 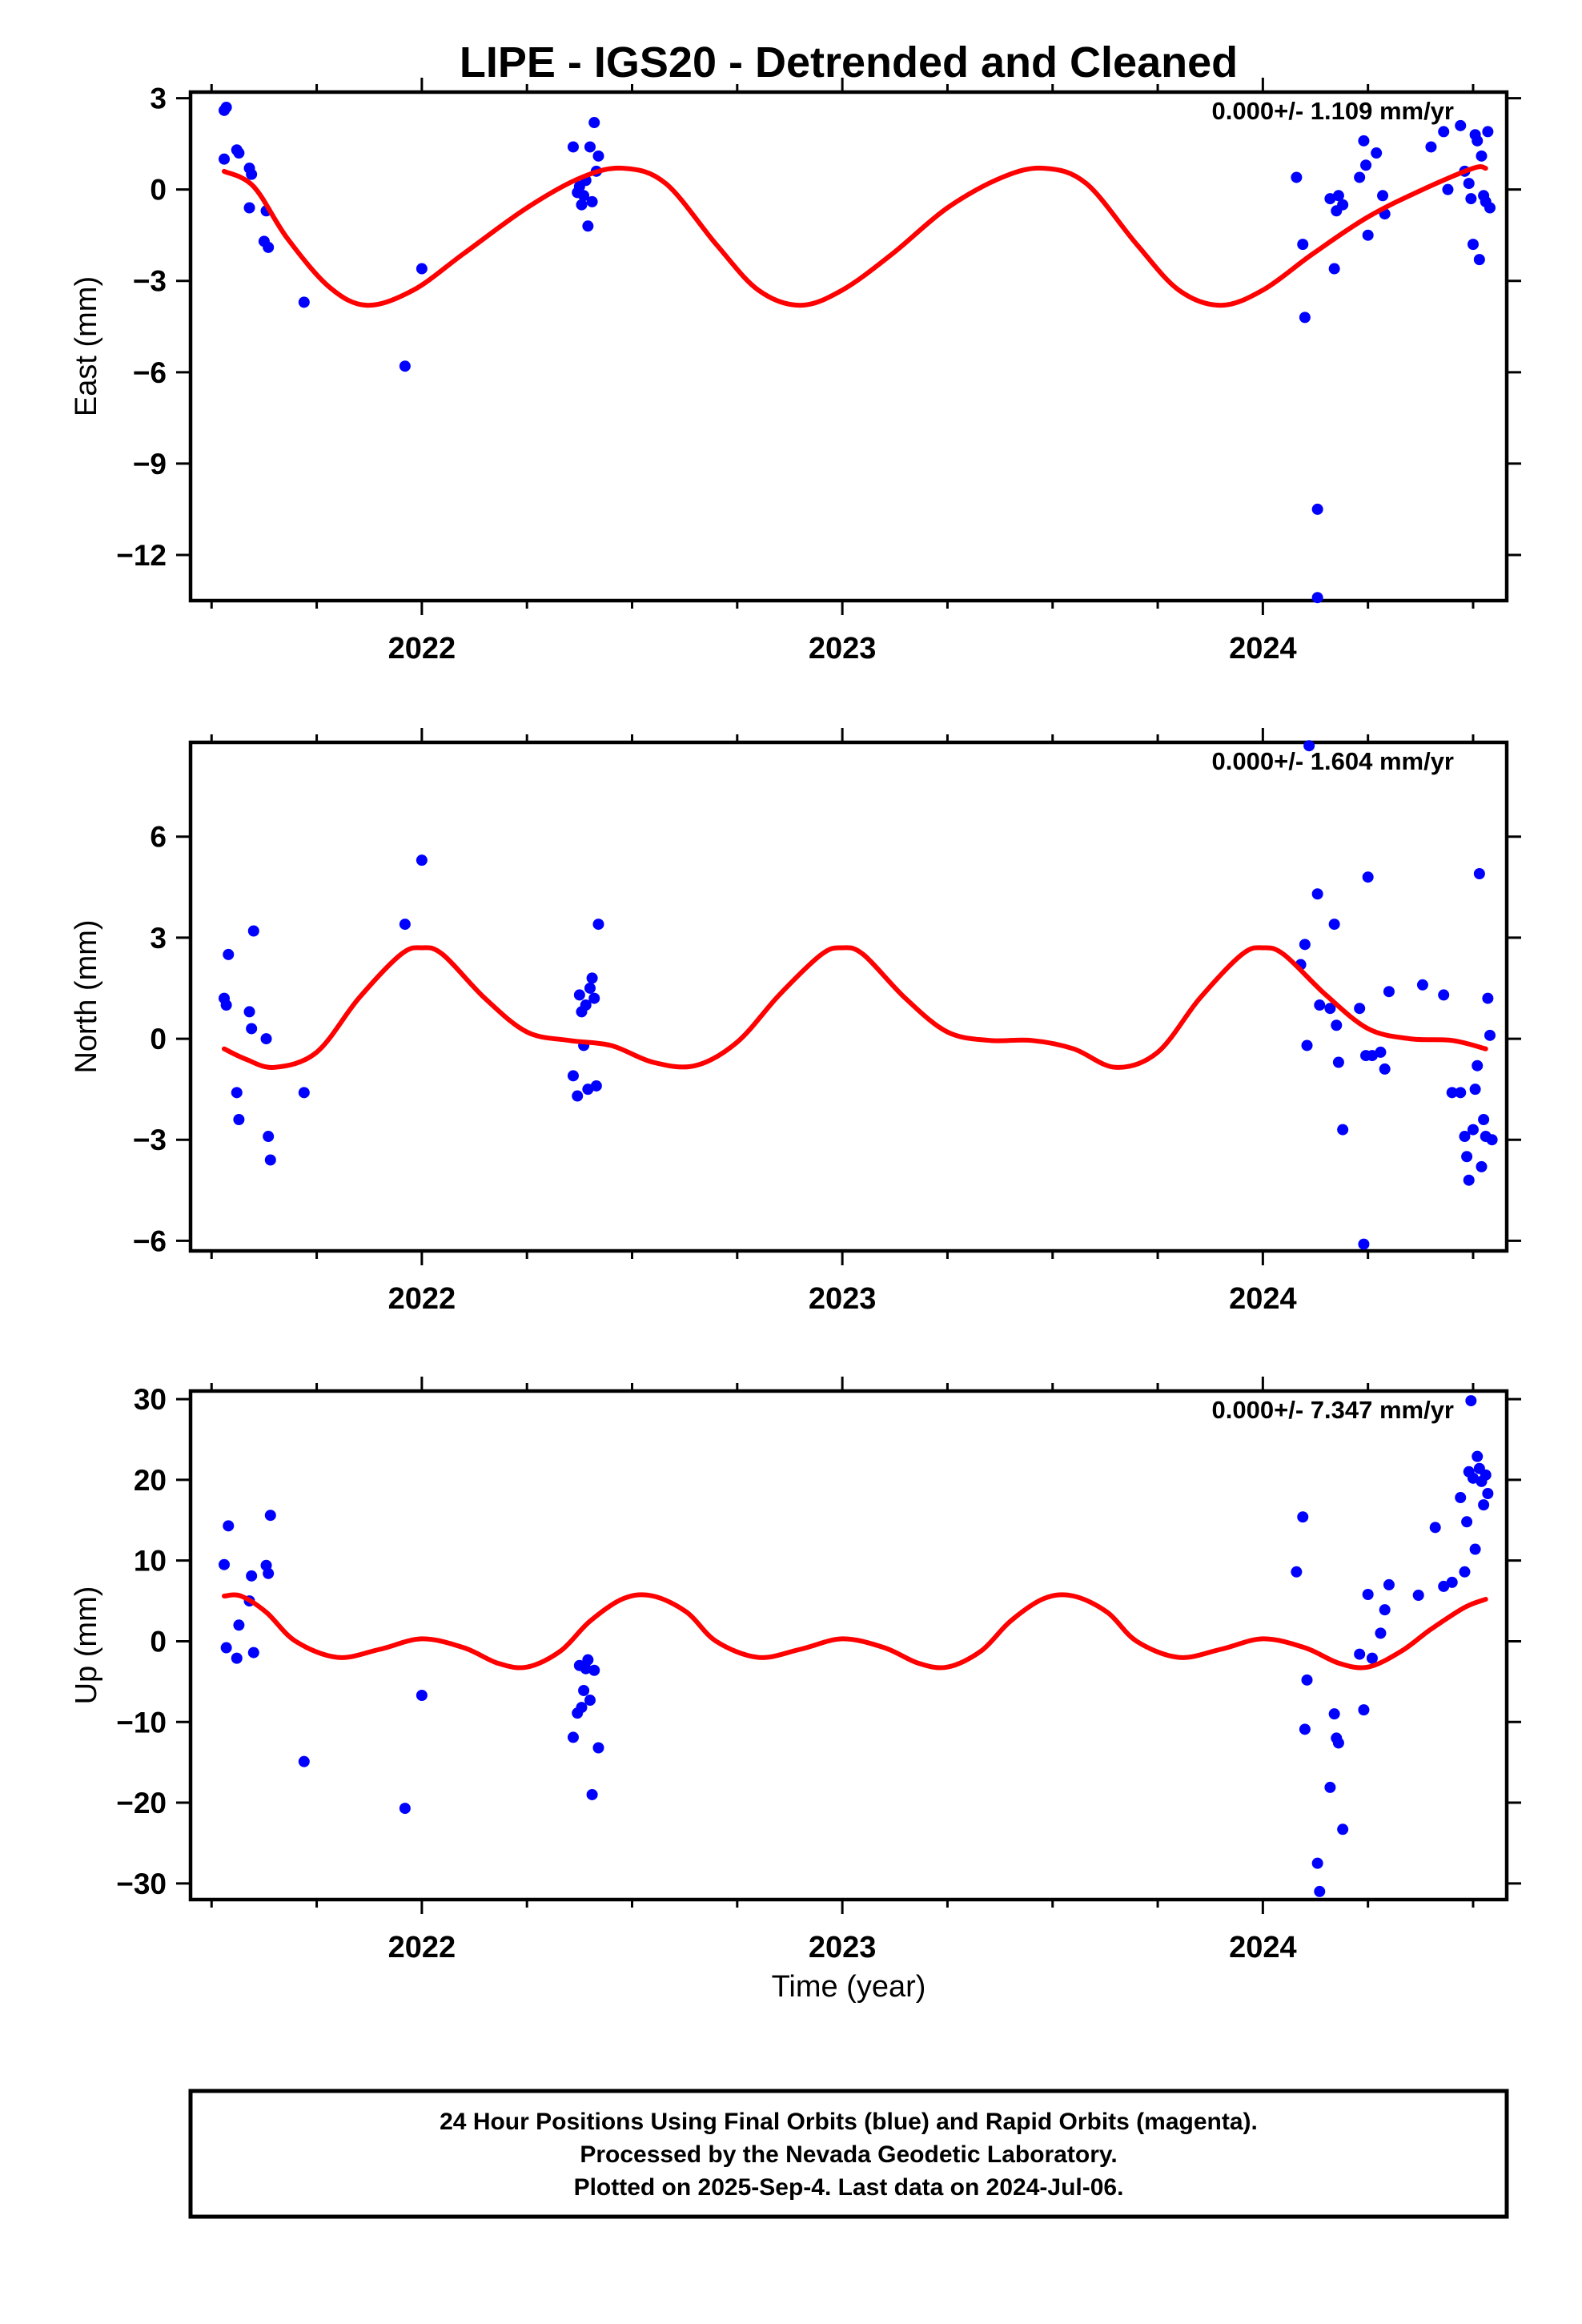 What do you see at coordinates (849, 1987) in the screenshot?
I see `x-axis-label: Time (year)` at bounding box center [849, 1987].